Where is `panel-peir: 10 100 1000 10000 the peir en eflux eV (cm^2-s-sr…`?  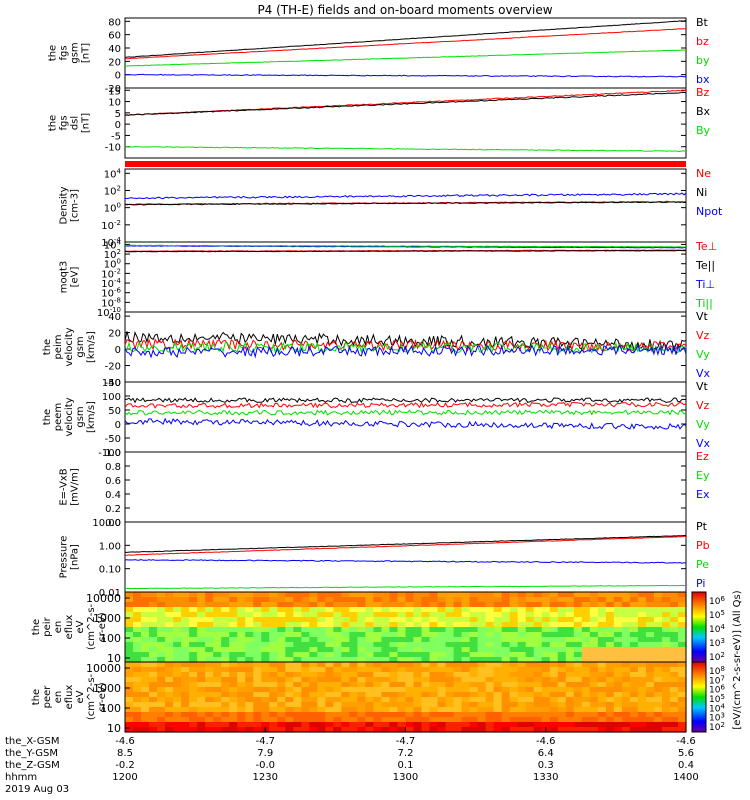 panel-peir: 10 100 1000 10000 the peir en eflux eV (cm^2-s-sr… is located at coordinates (359, 628).